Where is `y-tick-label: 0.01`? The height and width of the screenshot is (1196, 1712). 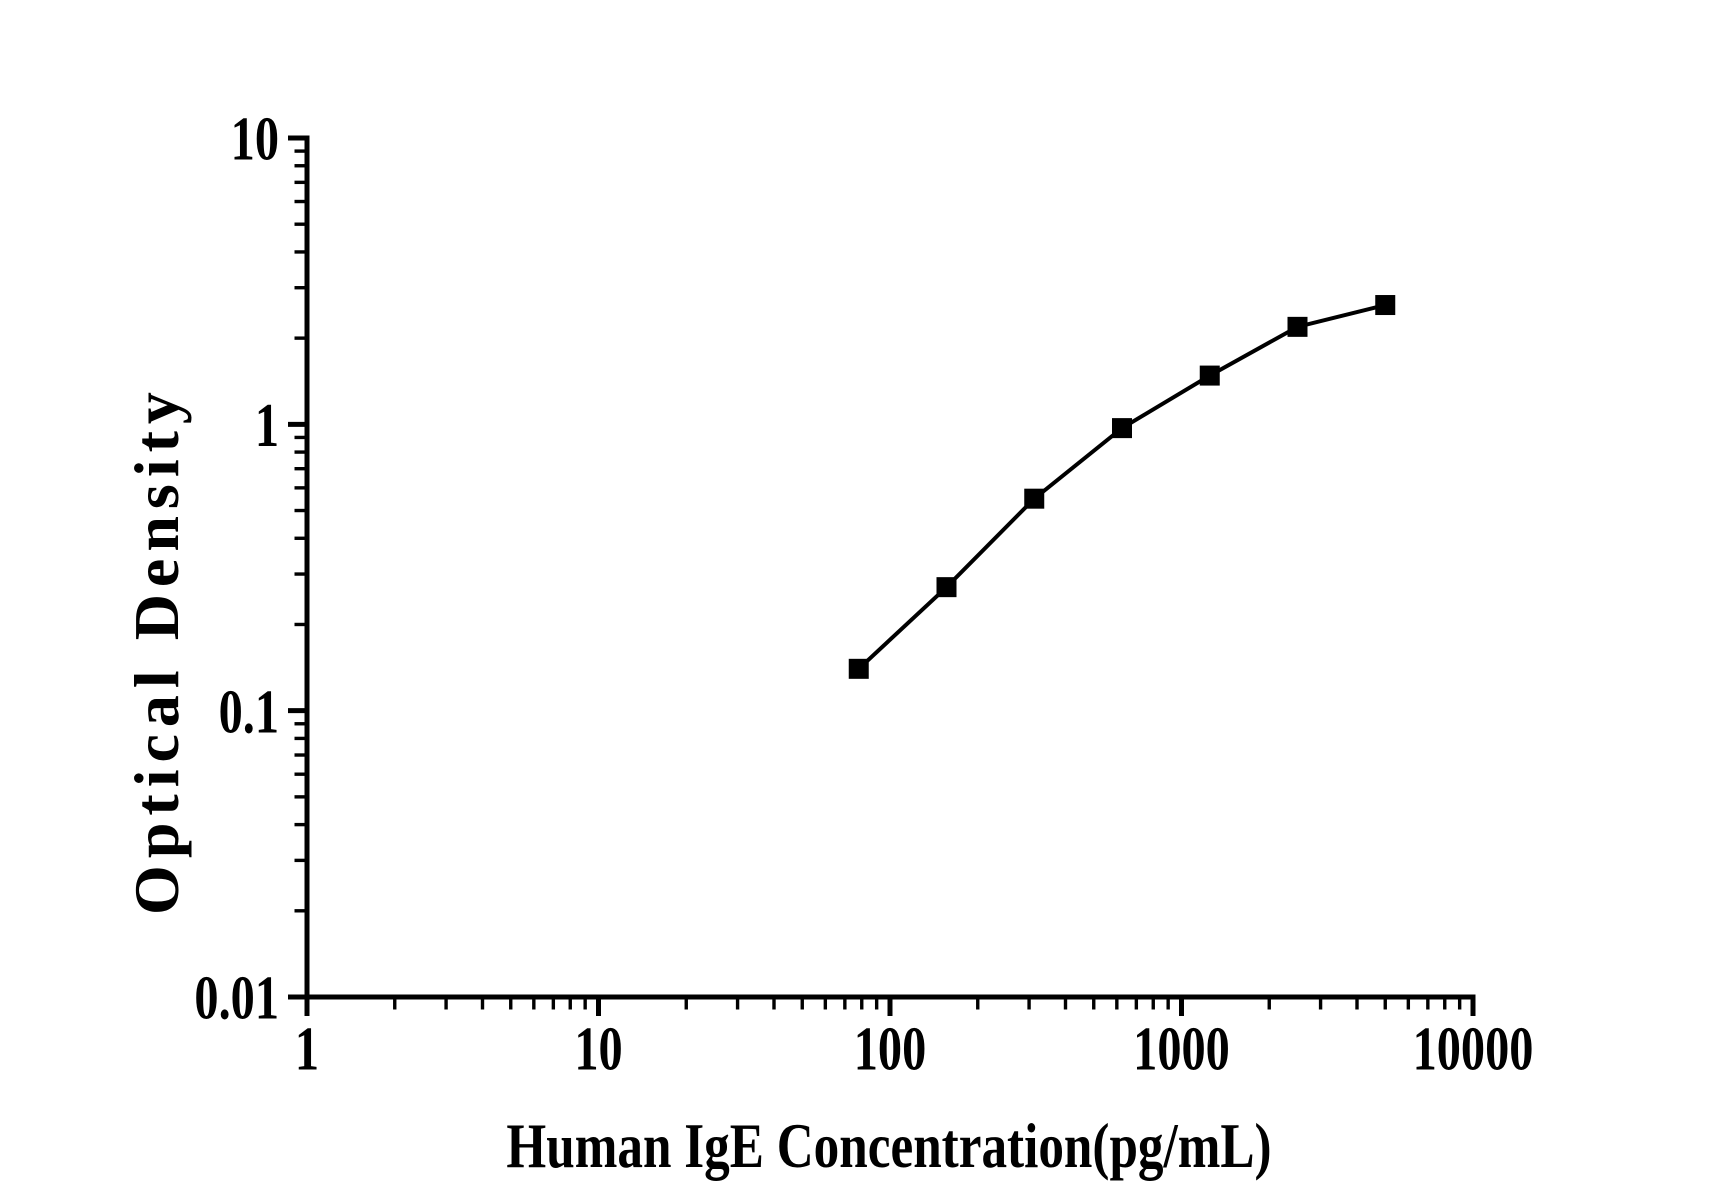
y-tick-label: 0.01 is located at coordinates (236, 998).